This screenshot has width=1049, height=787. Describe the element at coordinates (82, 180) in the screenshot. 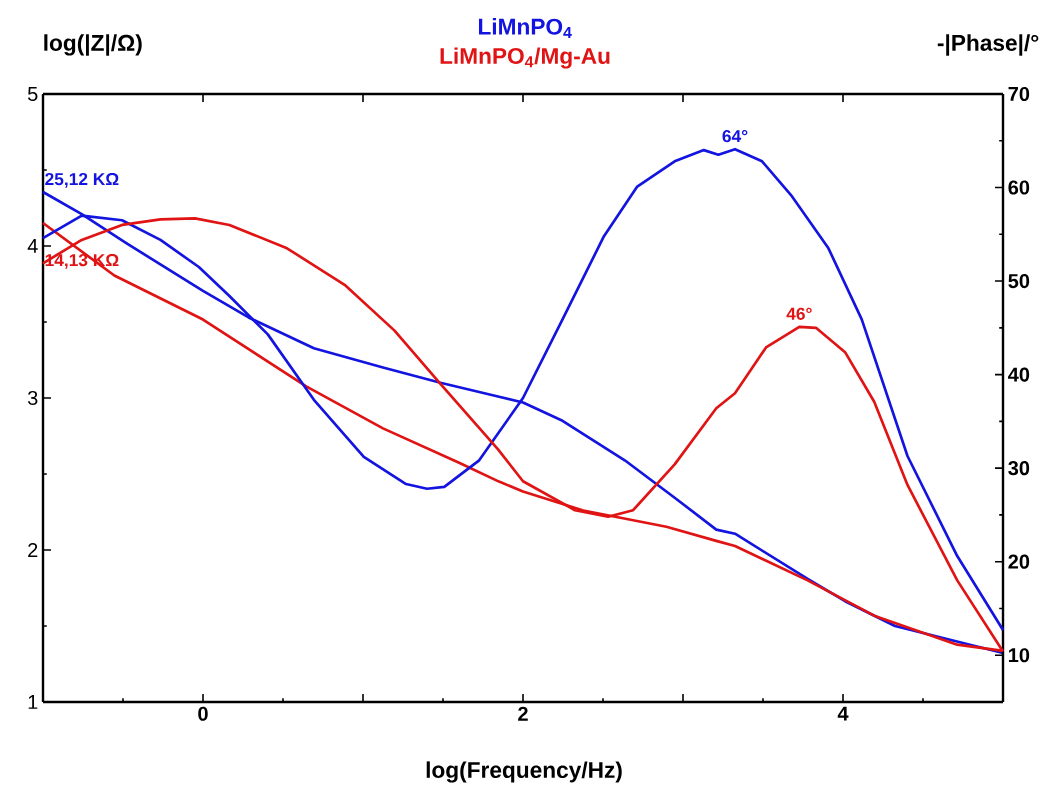

I see `annotation: 25,12 KΩ` at that location.